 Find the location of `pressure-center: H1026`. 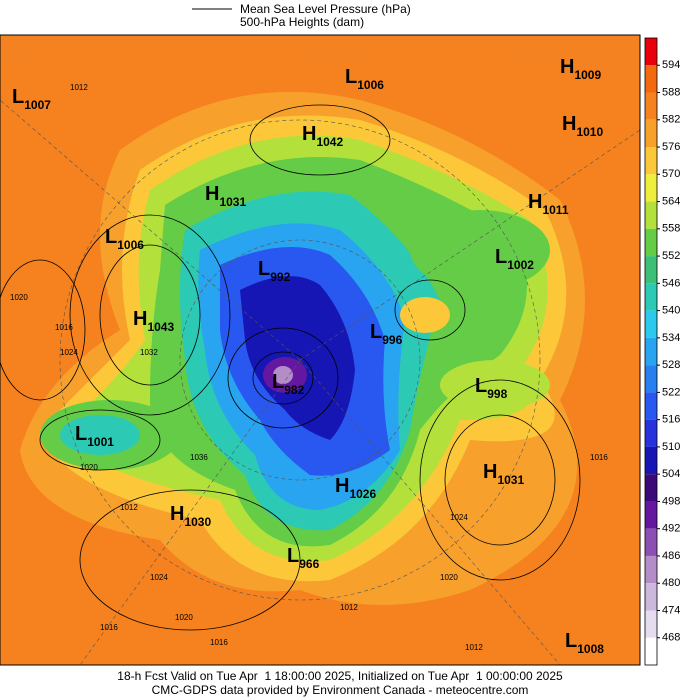

pressure-center: H1026 is located at coordinates (355, 488).